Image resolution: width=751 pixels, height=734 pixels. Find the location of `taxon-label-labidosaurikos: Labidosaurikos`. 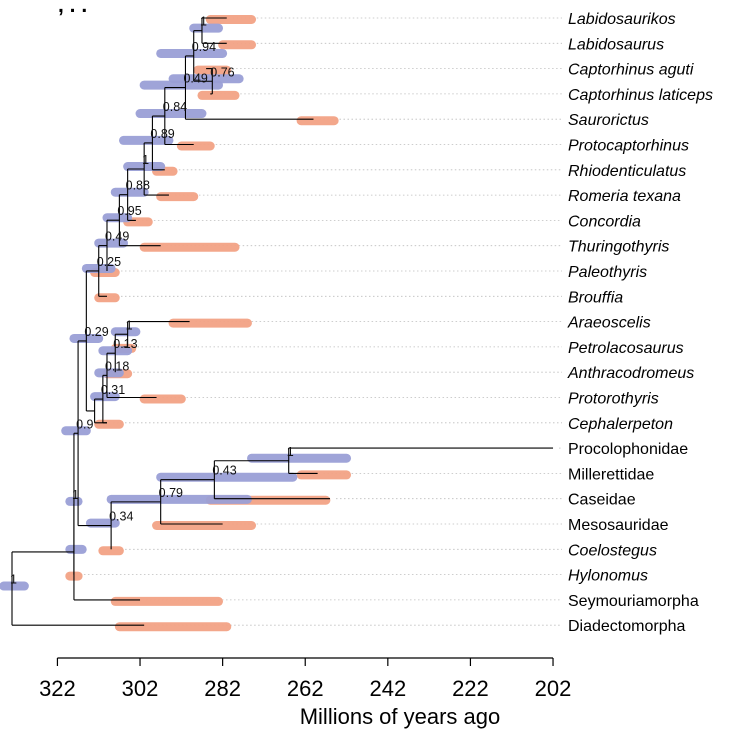

taxon-label-labidosaurikos: Labidosaurikos is located at coordinates (622, 19).